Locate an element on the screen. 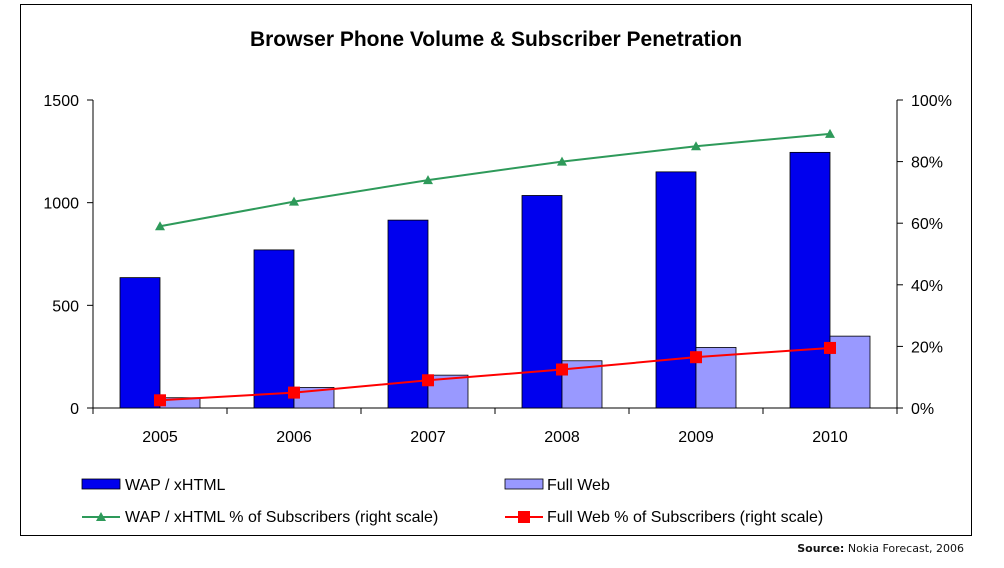  x-tick-label: 2008 is located at coordinates (562, 437).